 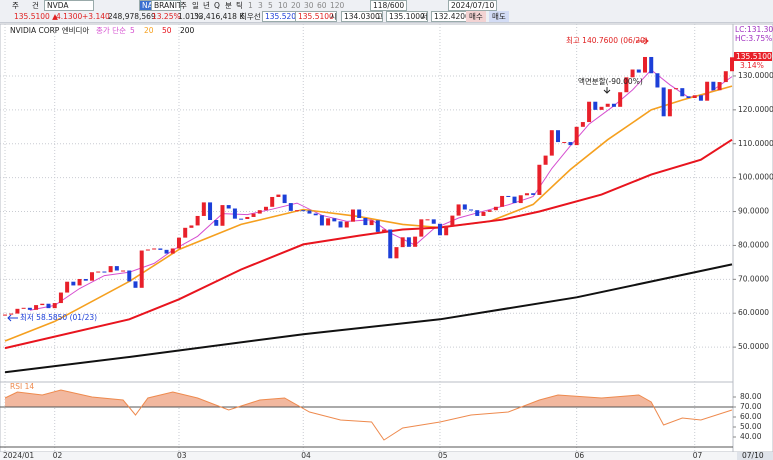 I want to click on legend-entry: 20, so click(x=149, y=30).